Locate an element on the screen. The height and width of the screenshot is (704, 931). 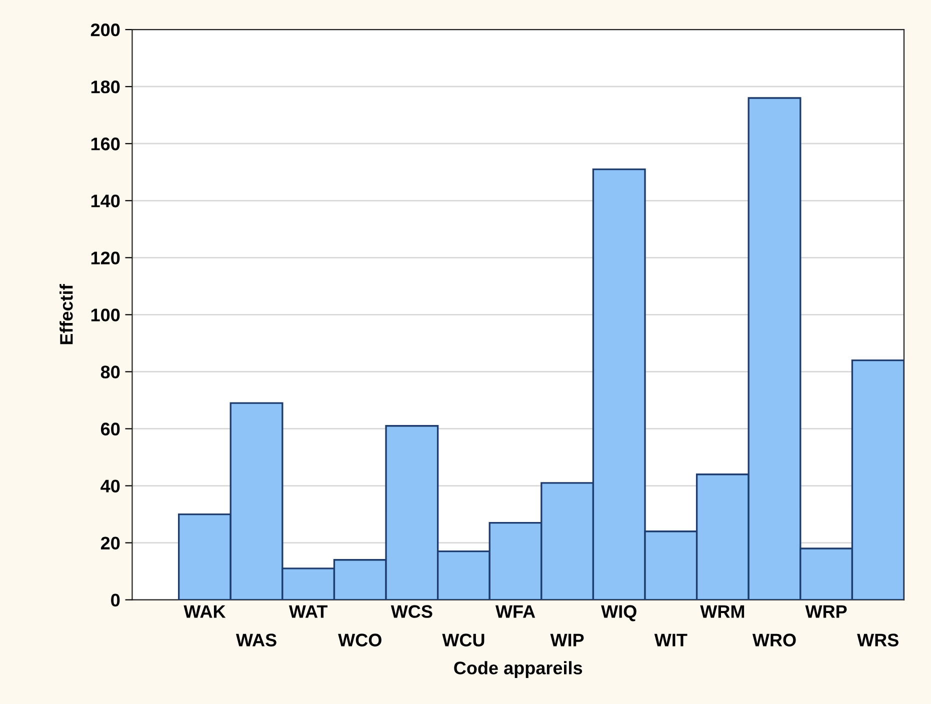
y-tick-label: 160 is located at coordinates (105, 144).